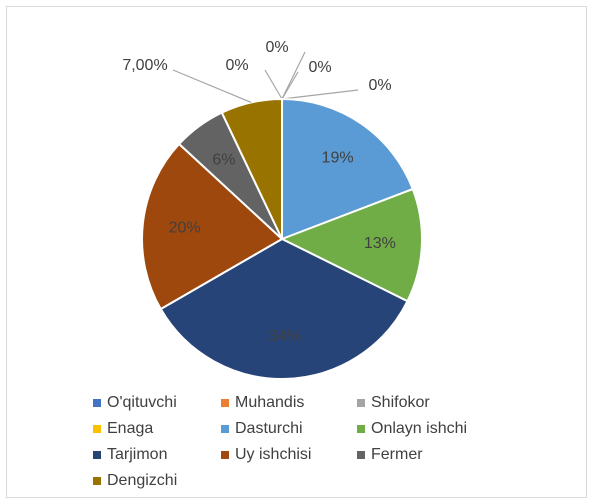 The height and width of the screenshot is (504, 593). I want to click on legend-label: Onlayn ishchi, so click(419, 428).